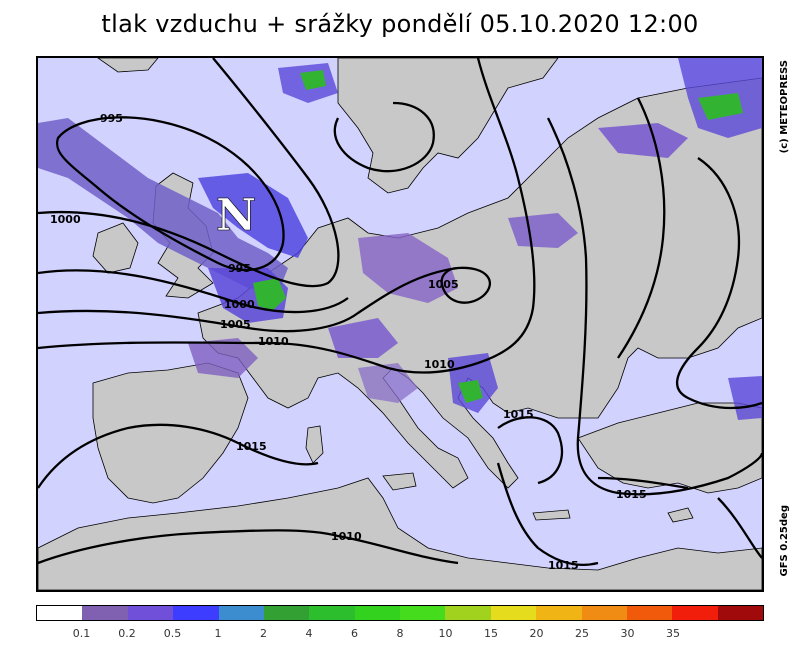 Image resolution: width=800 pixels, height=650 pixels. Describe the element at coordinates (81, 633) in the screenshot. I see `legend-label: 0.1` at that location.